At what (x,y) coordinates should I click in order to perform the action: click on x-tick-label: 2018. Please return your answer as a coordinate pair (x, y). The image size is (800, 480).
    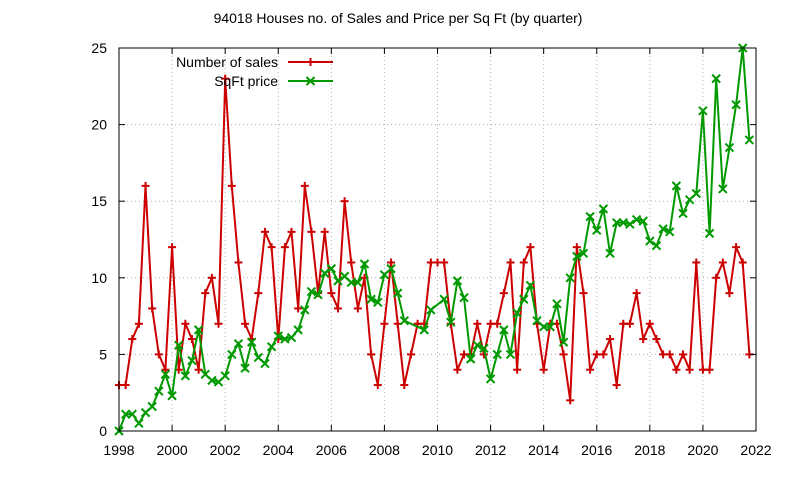
    Looking at the image, I should click on (649, 450).